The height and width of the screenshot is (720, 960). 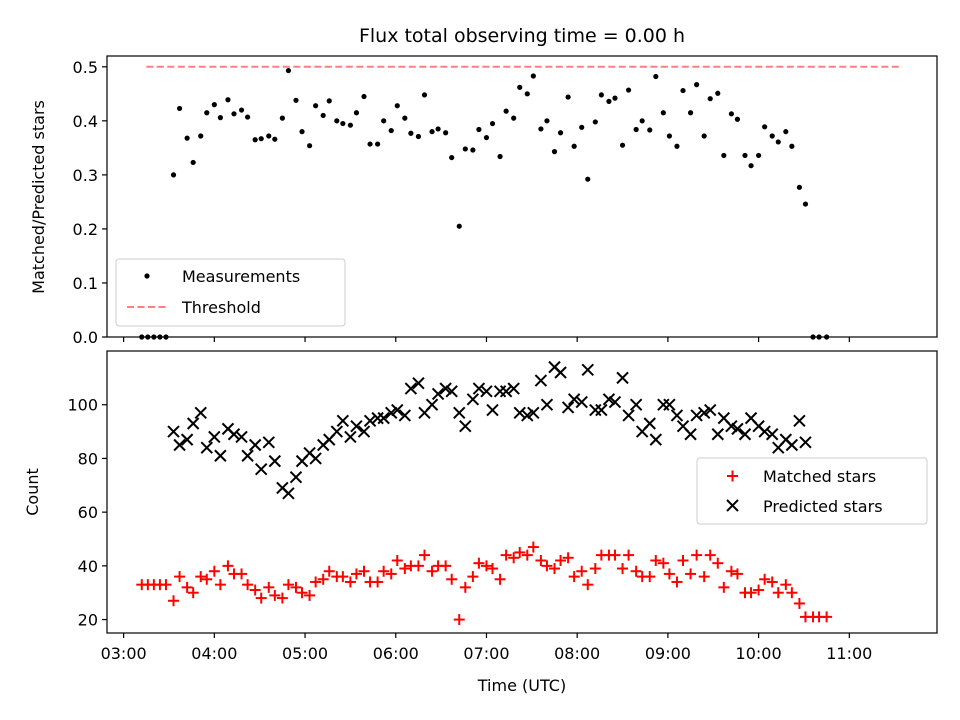 I want to click on ratio-legend: Measurements Threshold, so click(x=230, y=292).